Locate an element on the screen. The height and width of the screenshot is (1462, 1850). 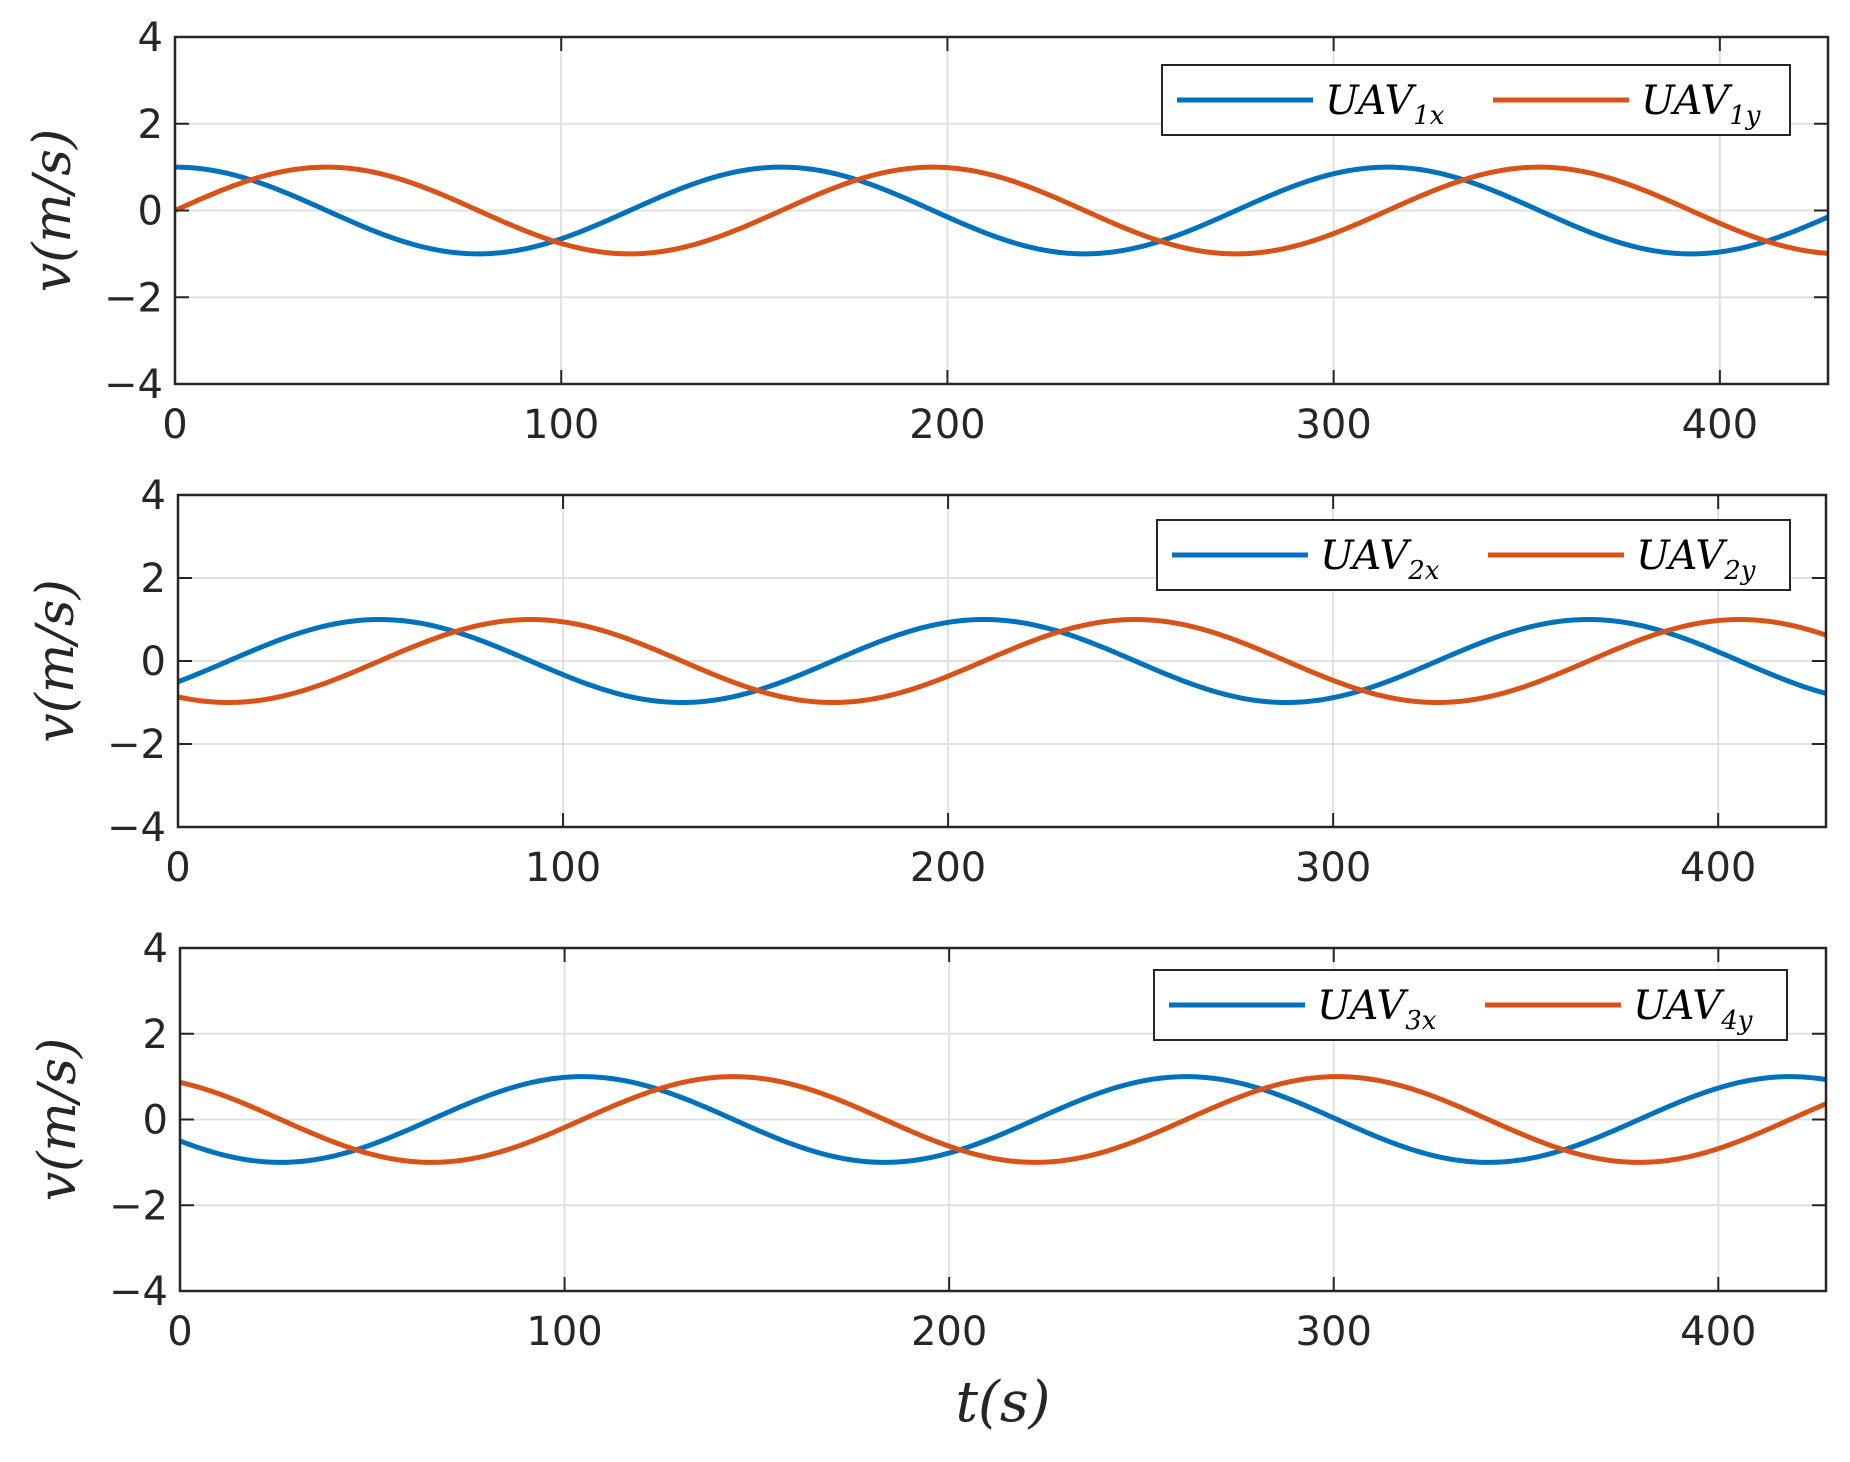
legend: UAV2x UAV2y is located at coordinates (1473, 555).